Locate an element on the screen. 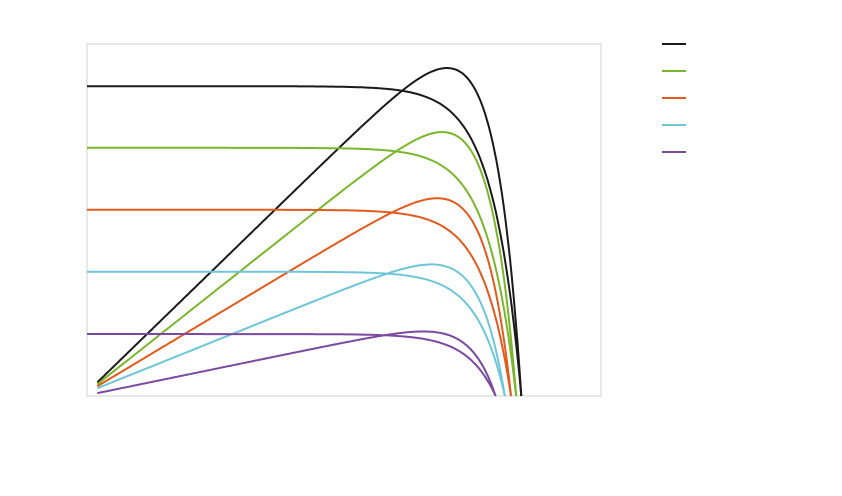 Image resolution: width=842 pixels, height=496 pixels. series-line-9-iv is located at coordinates (292, 365).